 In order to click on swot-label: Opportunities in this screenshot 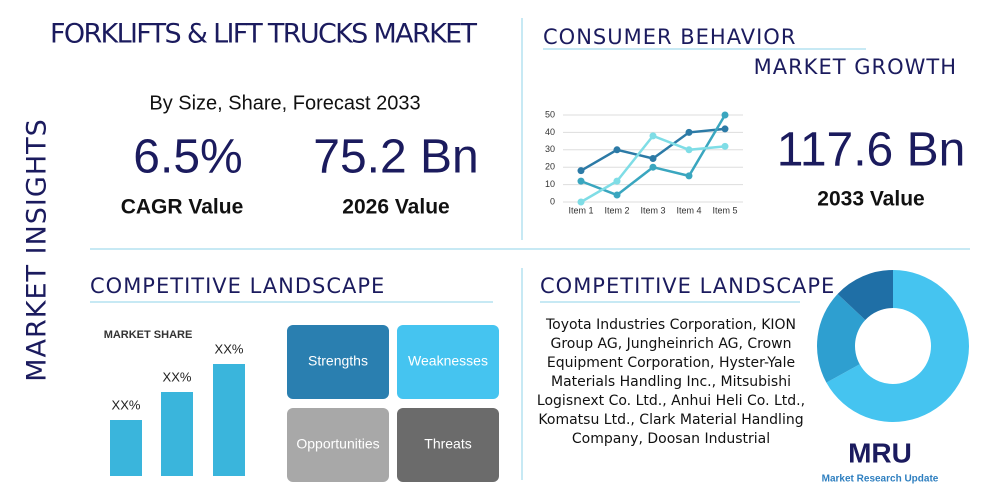, I will do `click(337, 444)`.